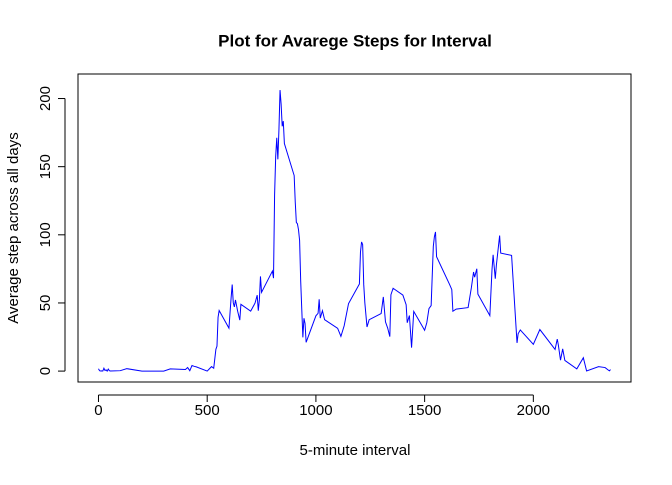 The width and height of the screenshot is (672, 485). What do you see at coordinates (45, 166) in the screenshot?
I see `y-tick-label: 150` at bounding box center [45, 166].